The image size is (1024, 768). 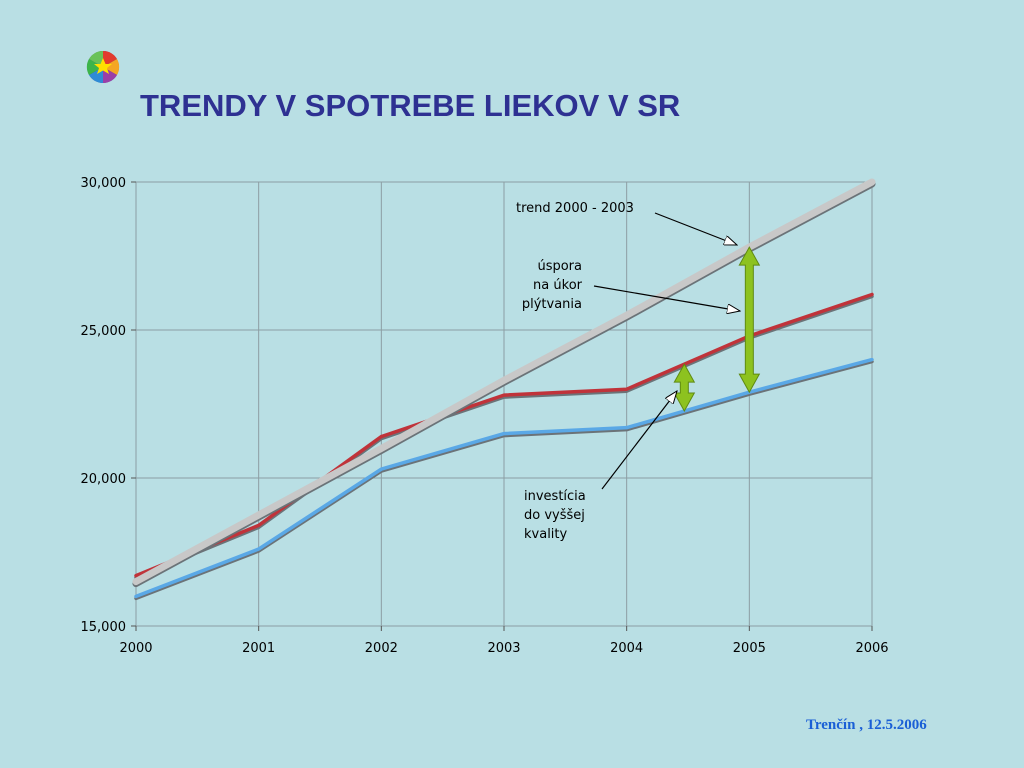 What do you see at coordinates (749, 648) in the screenshot?
I see `x-tick-label: 2005` at bounding box center [749, 648].